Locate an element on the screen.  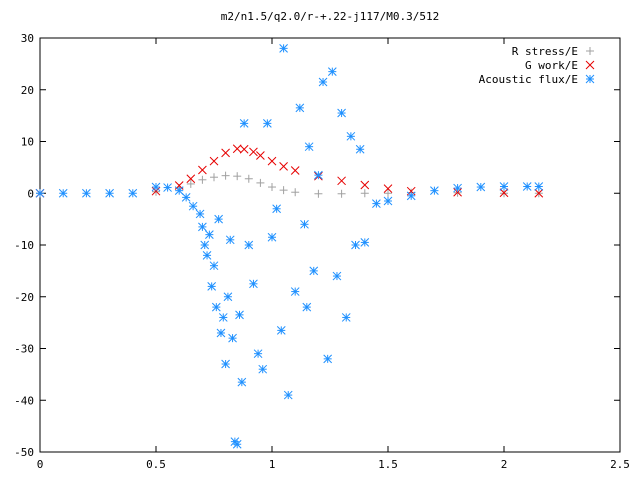
y-tick-label: -50 is located at coordinates (24, 452).